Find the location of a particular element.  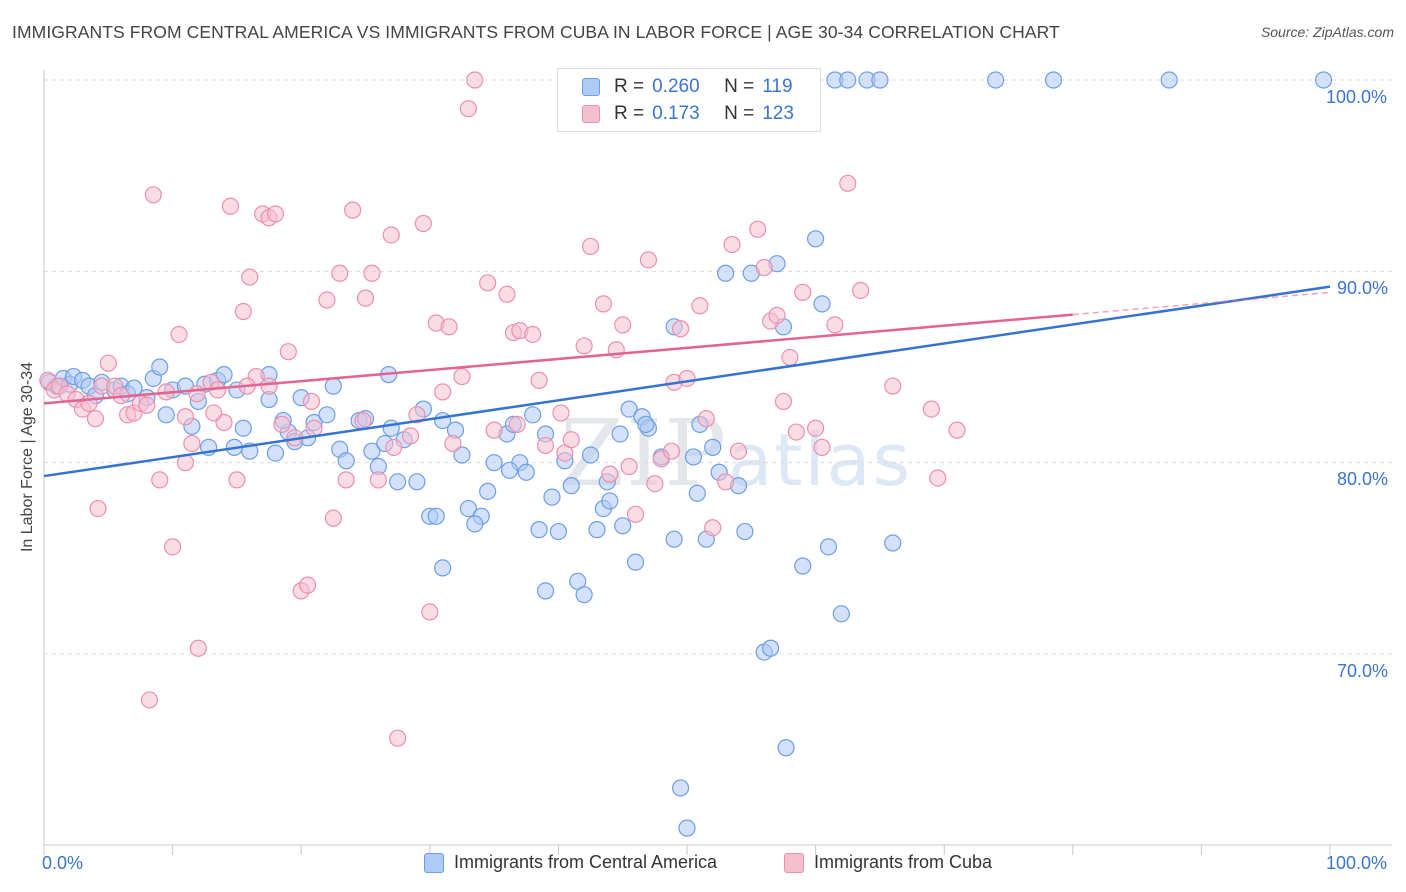

correlation-legend: R = 0.260 N = 119 R = 0.173 N = 123 is located at coordinates (689, 100).